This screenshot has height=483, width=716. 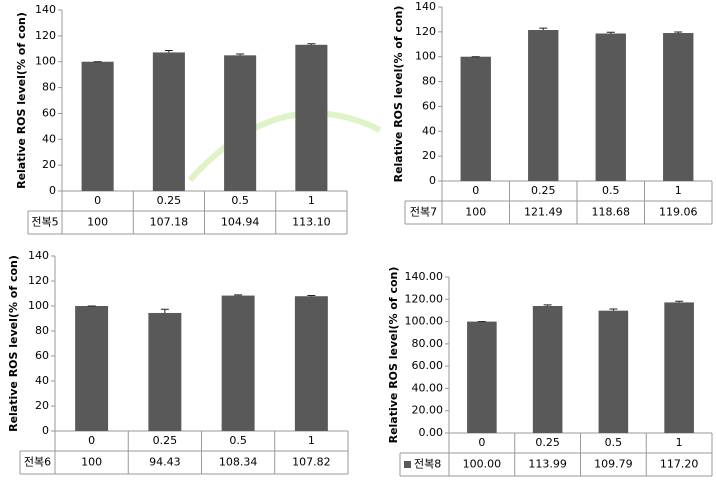 I want to click on value-label: 109.79, so click(x=613, y=464).